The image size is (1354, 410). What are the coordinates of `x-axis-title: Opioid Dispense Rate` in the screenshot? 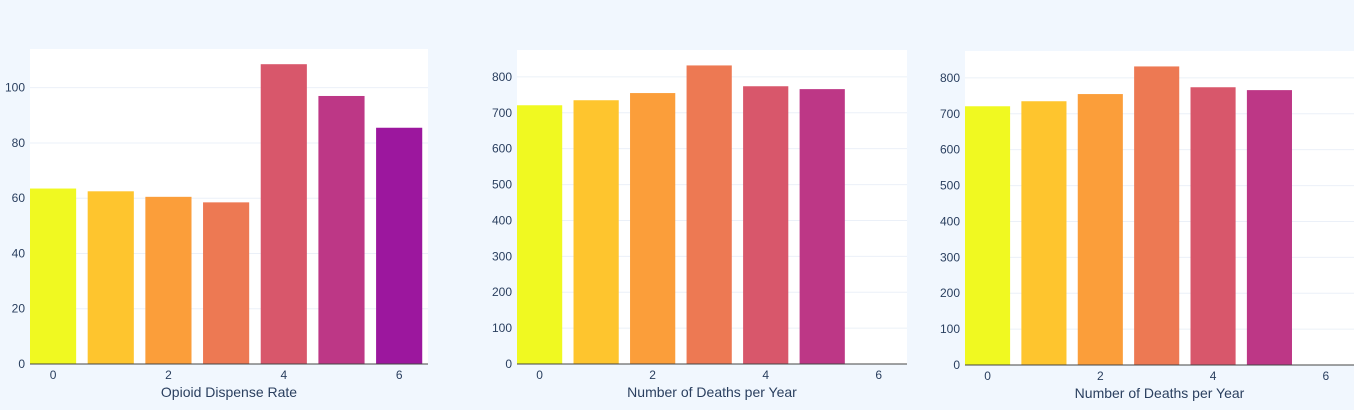 It's located at (229, 392).